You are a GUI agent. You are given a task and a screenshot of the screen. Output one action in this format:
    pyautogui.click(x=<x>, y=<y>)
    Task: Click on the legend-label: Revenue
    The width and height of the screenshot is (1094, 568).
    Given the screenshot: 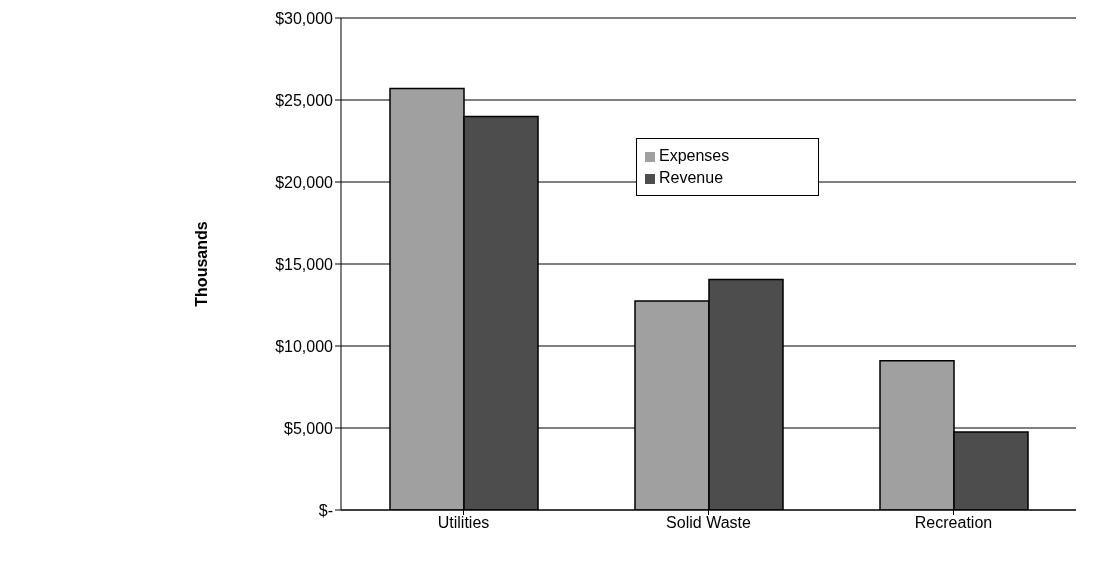 What is the action you would take?
    pyautogui.click(x=691, y=177)
    